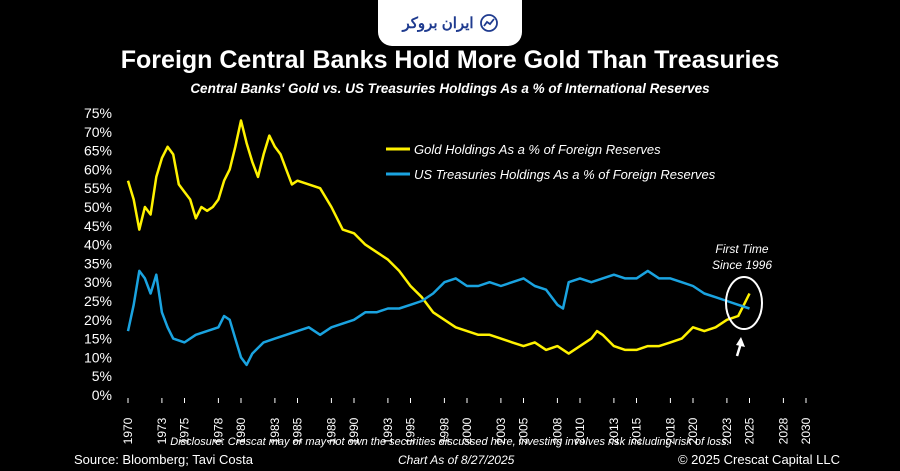 This screenshot has width=900, height=471. I want to click on y-tick-label: 40%, so click(98, 245).